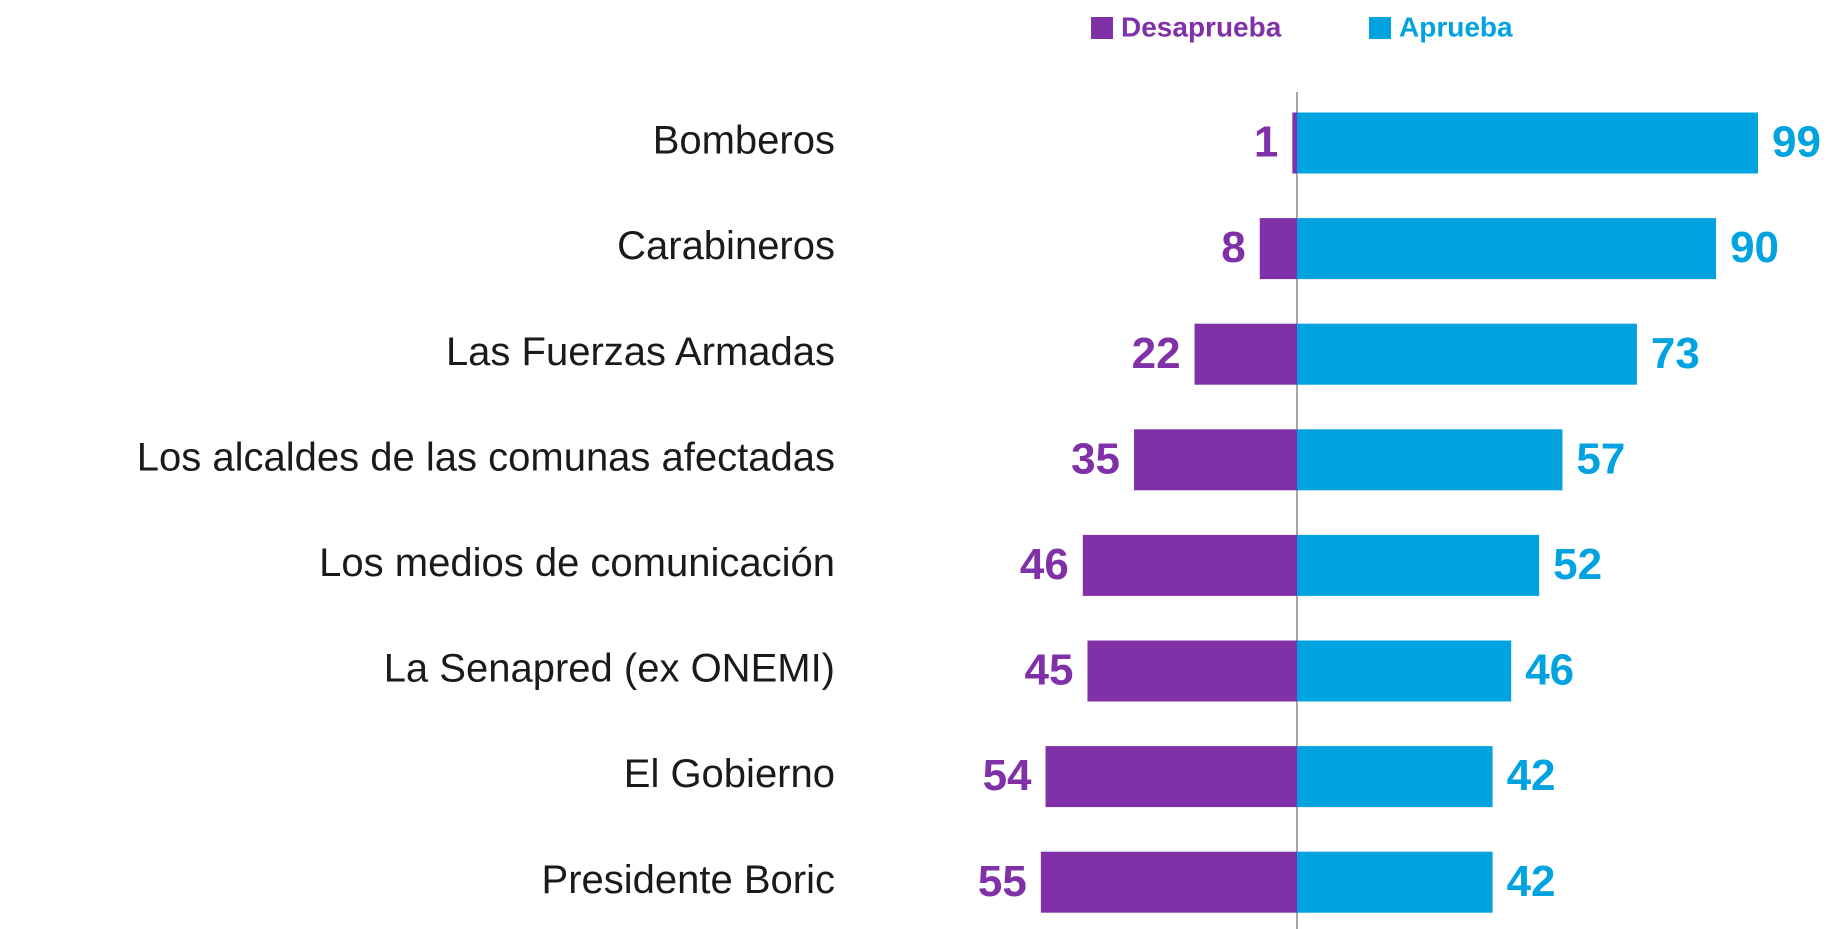 The width and height of the screenshot is (1840, 929). I want to click on value-label: 99, so click(1796, 142).